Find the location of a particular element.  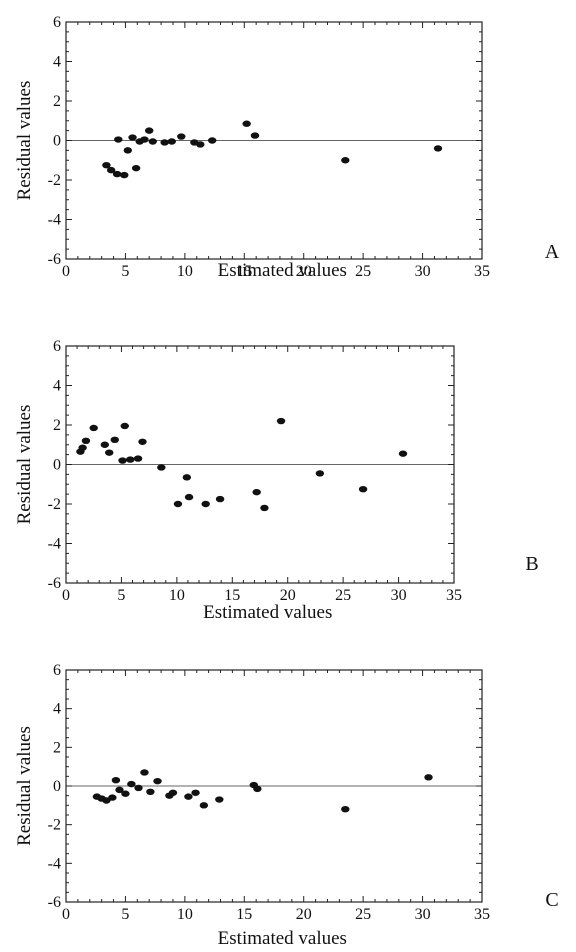

panel-label: C is located at coordinates (551, 900).